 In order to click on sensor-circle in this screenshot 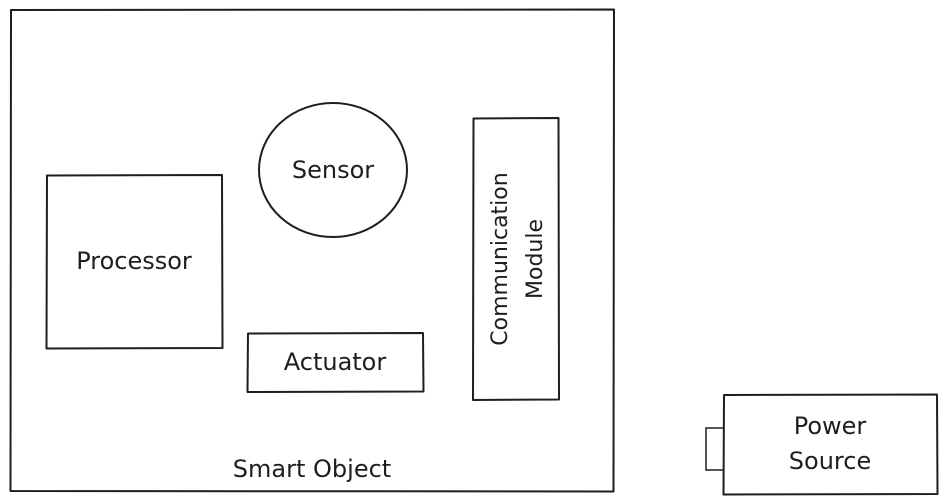, I will do `click(333, 170)`.